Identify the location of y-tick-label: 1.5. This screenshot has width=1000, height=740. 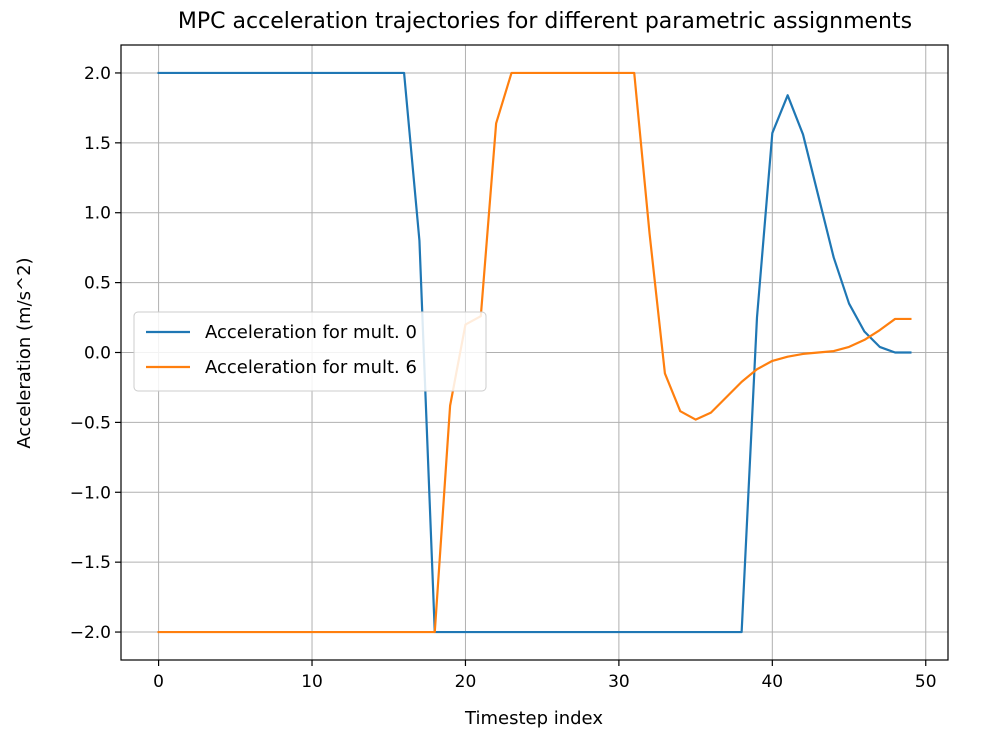
(97, 144).